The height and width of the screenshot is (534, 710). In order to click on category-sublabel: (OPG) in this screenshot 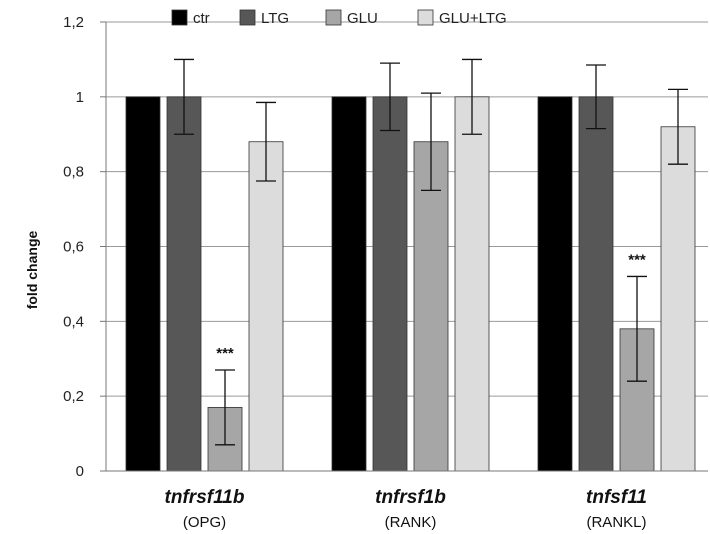, I will do `click(204, 522)`.